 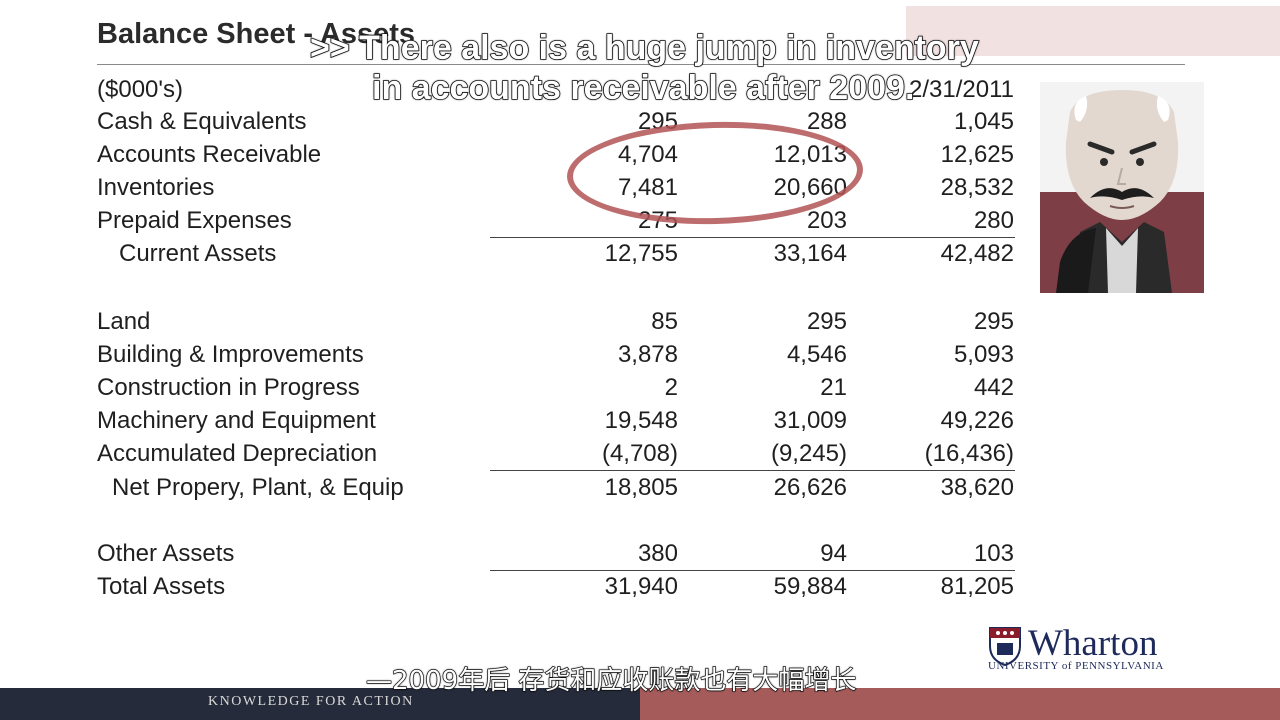 What do you see at coordinates (993, 321) in the screenshot?
I see `value-col3: 295` at bounding box center [993, 321].